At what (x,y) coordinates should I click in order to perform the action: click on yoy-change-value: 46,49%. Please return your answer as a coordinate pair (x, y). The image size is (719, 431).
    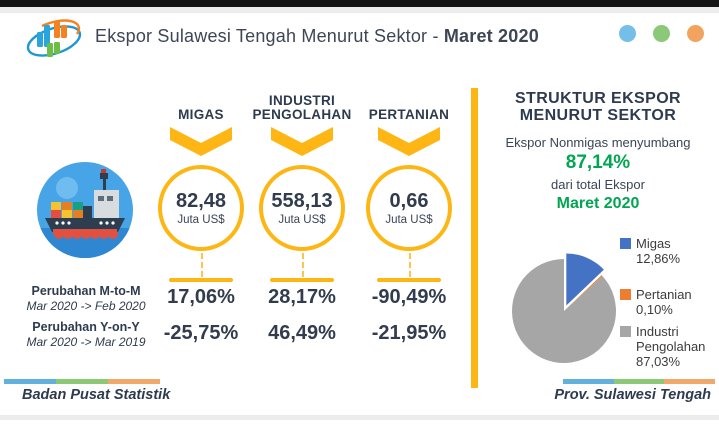
    Looking at the image, I should click on (302, 333).